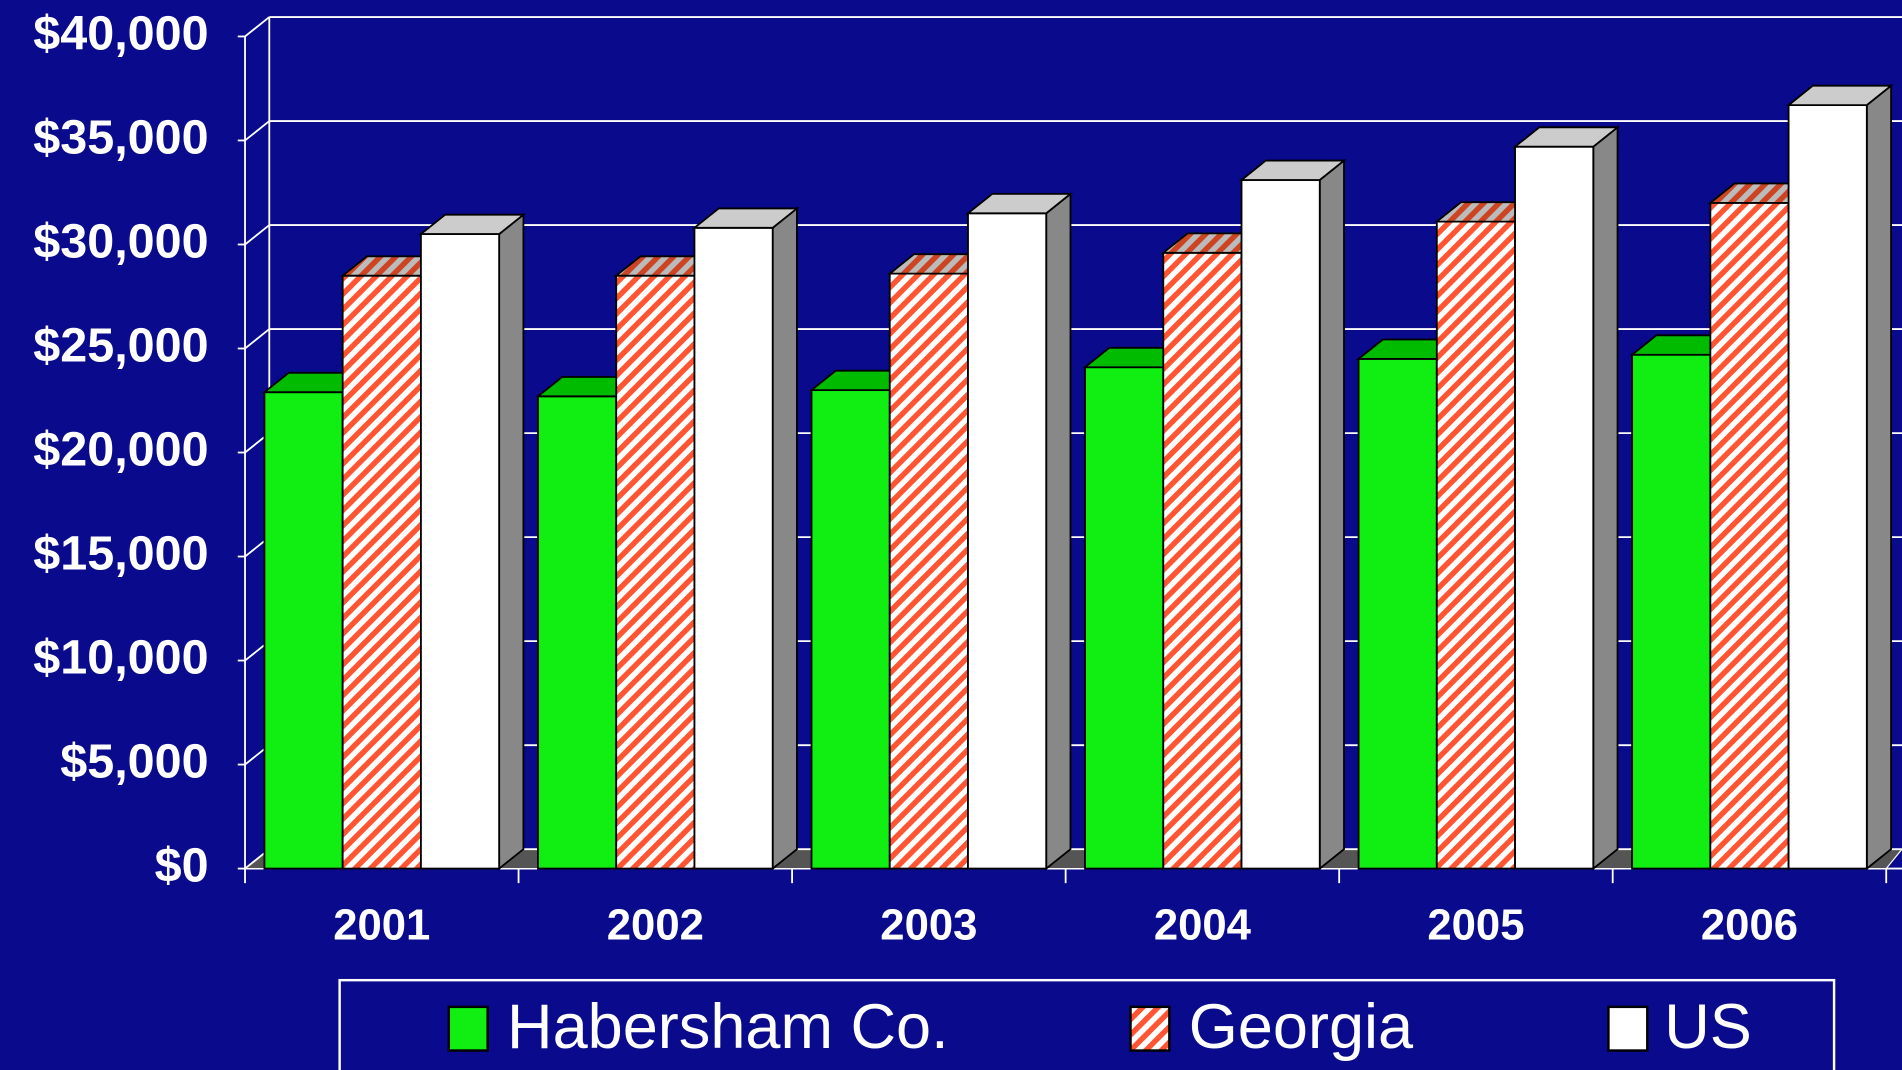  What do you see at coordinates (120, 657) in the screenshot?
I see `y-tick-label: $10,000` at bounding box center [120, 657].